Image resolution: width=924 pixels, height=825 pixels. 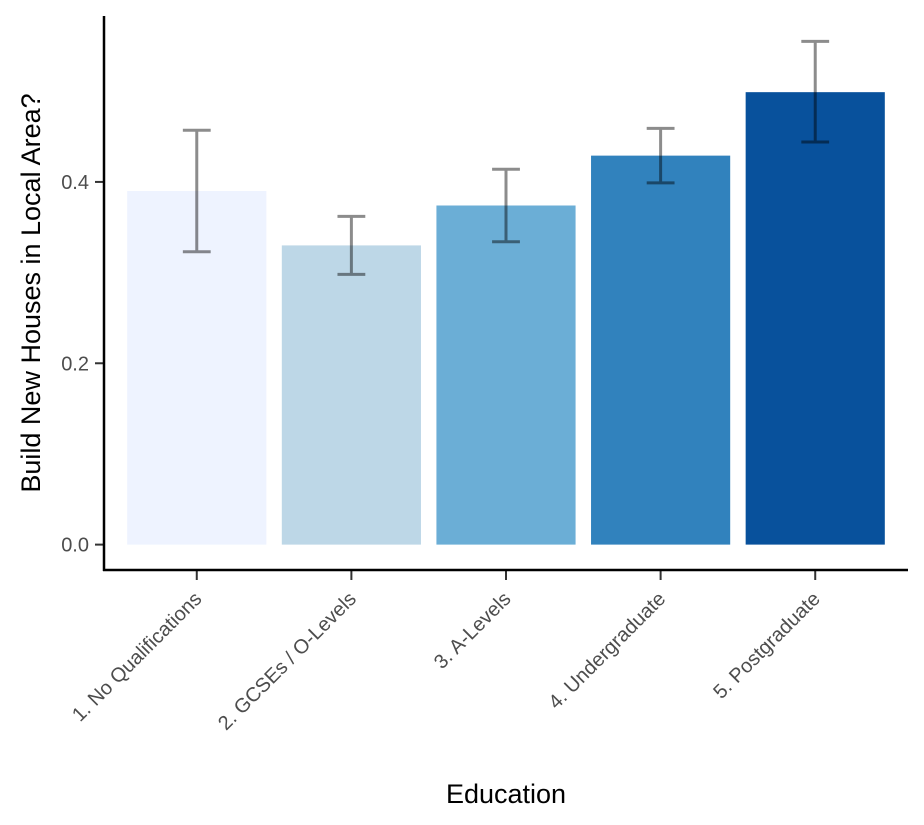 I want to click on x-tick-label: 4. Undergraduate, so click(x=608, y=651).